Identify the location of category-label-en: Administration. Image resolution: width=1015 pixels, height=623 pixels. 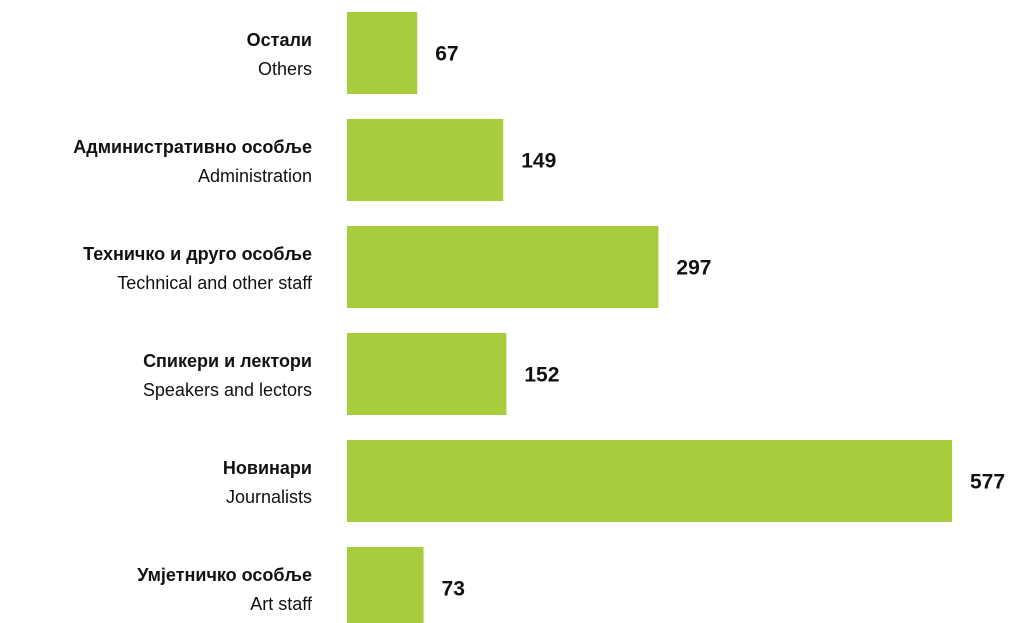
(255, 176).